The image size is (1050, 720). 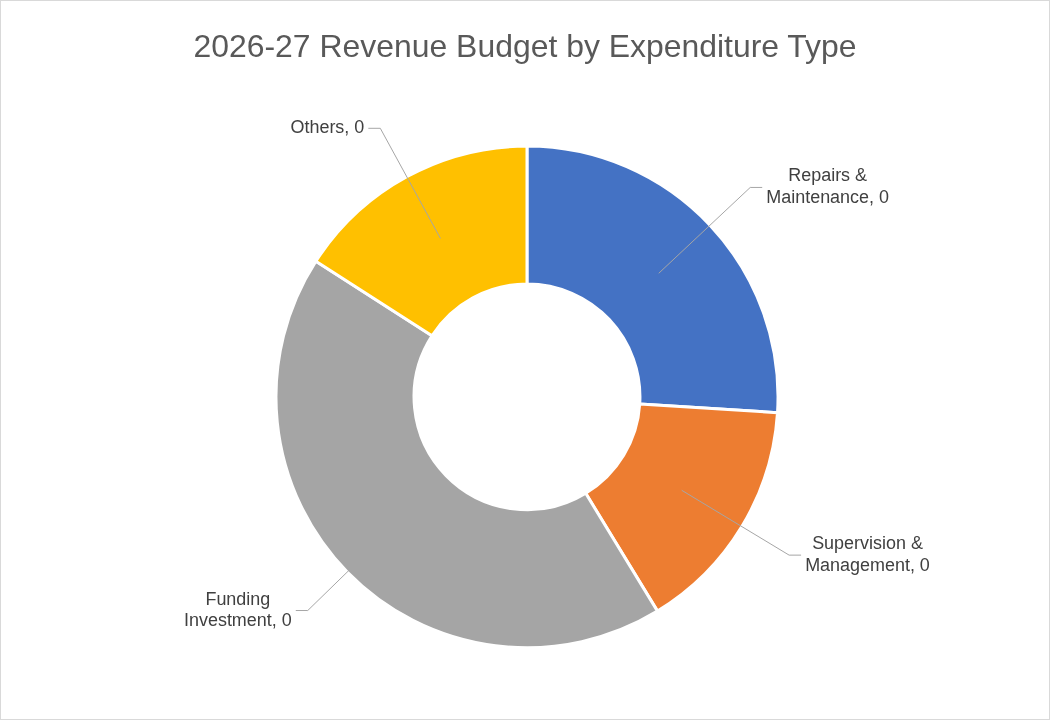 What do you see at coordinates (237, 609) in the screenshot?
I see `slice-label: Funding Investment, 0` at bounding box center [237, 609].